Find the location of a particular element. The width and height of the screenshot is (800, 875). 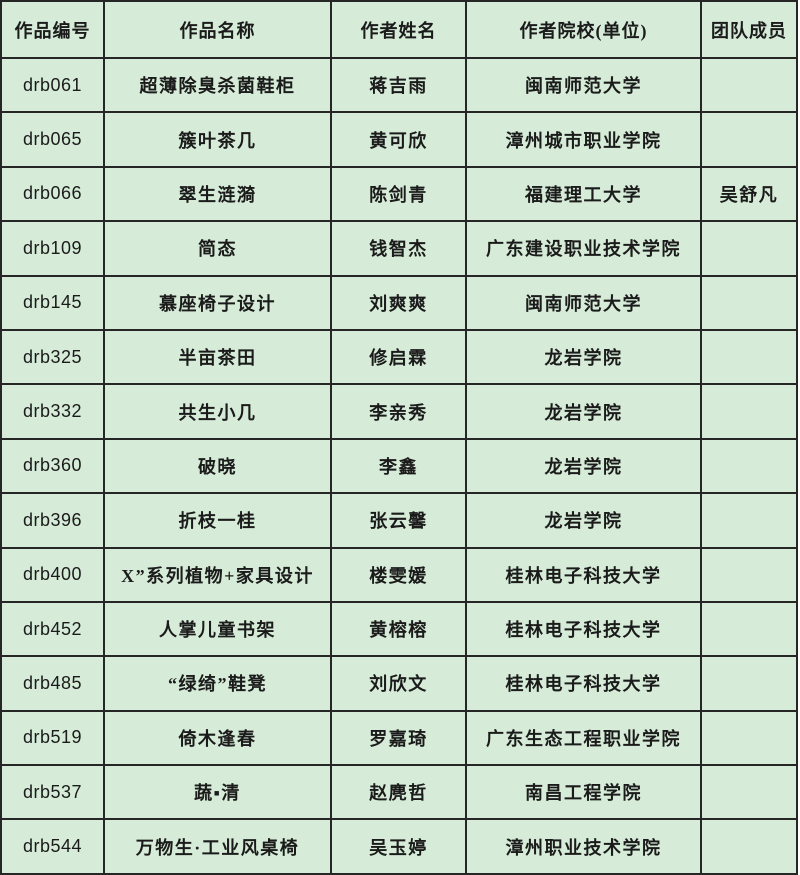

cell-author: 赵麂哲 is located at coordinates (398, 792).